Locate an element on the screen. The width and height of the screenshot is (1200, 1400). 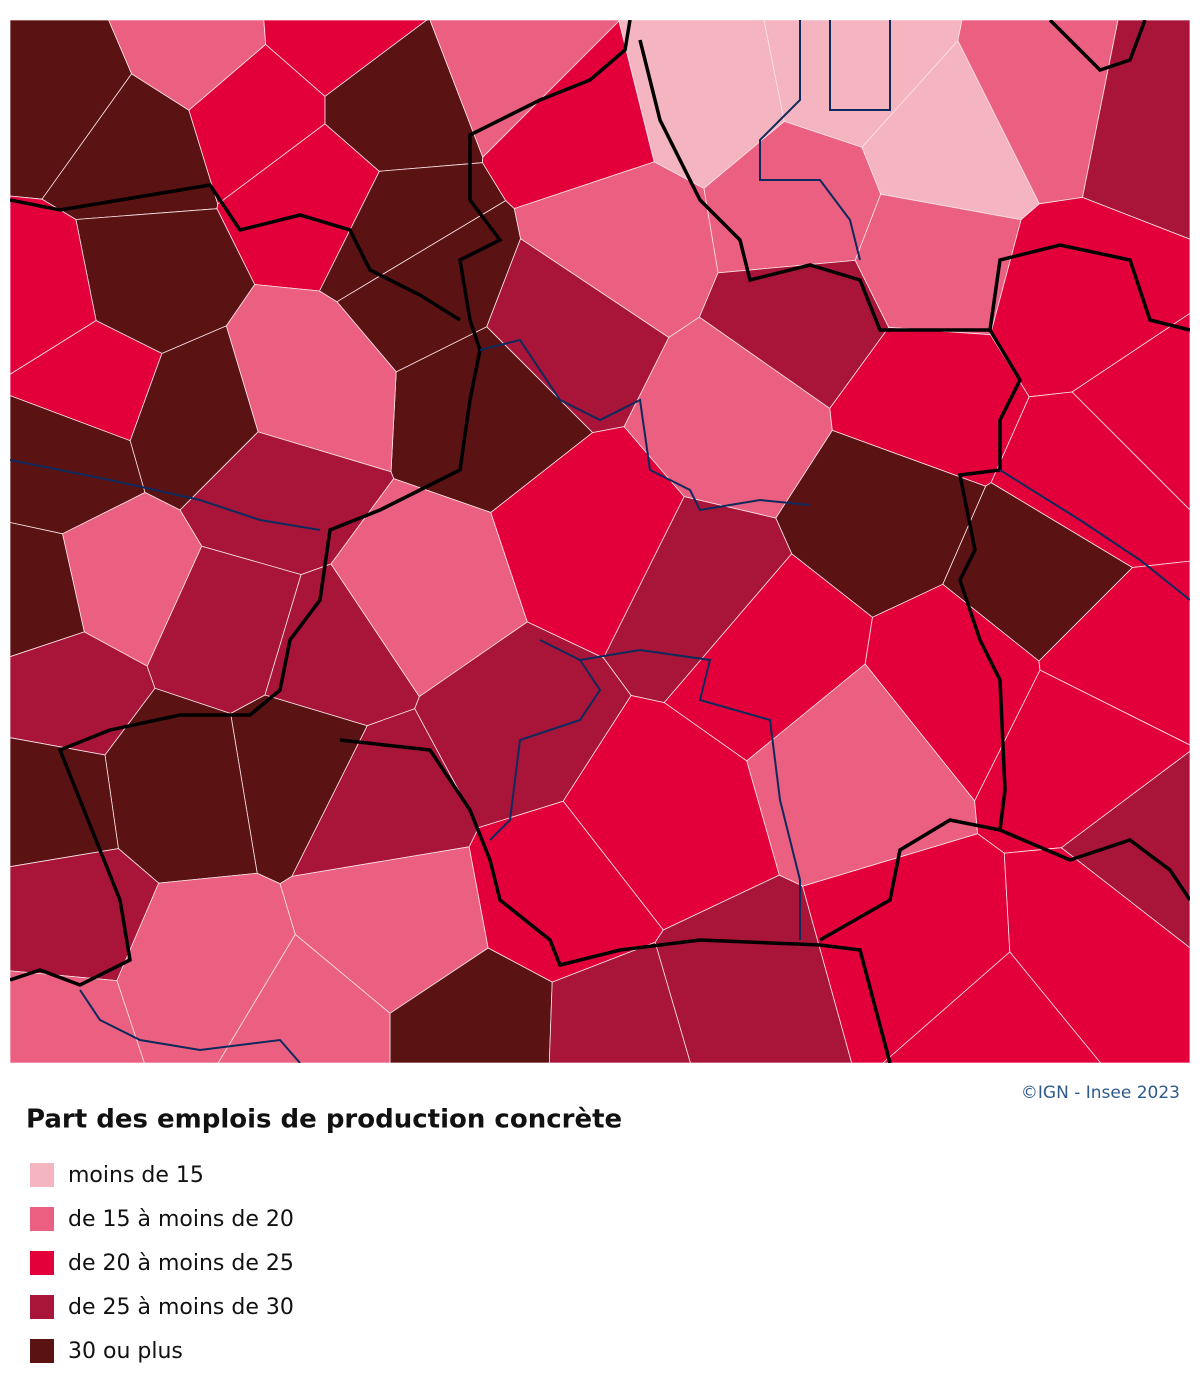
legend-label: moins de 15 is located at coordinates (136, 1175).